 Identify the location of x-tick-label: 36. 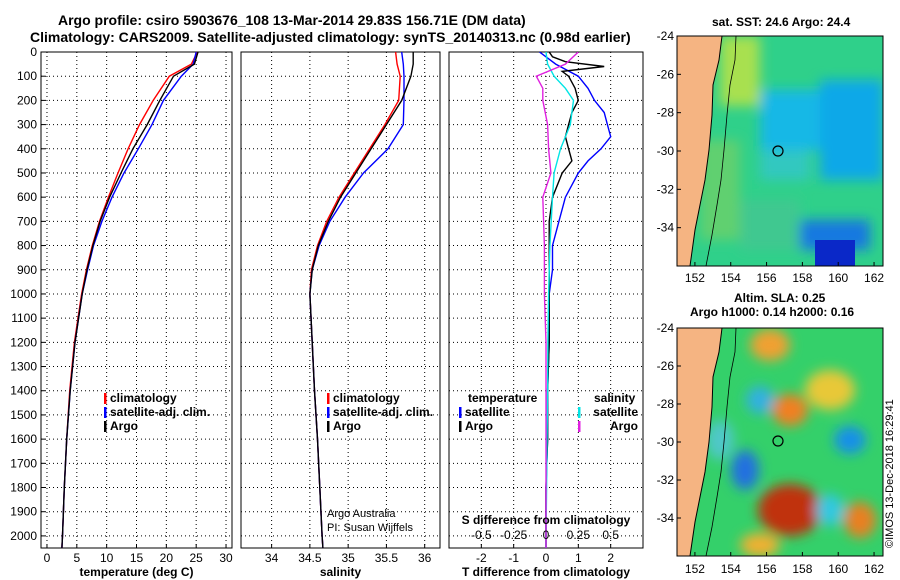
(425, 558).